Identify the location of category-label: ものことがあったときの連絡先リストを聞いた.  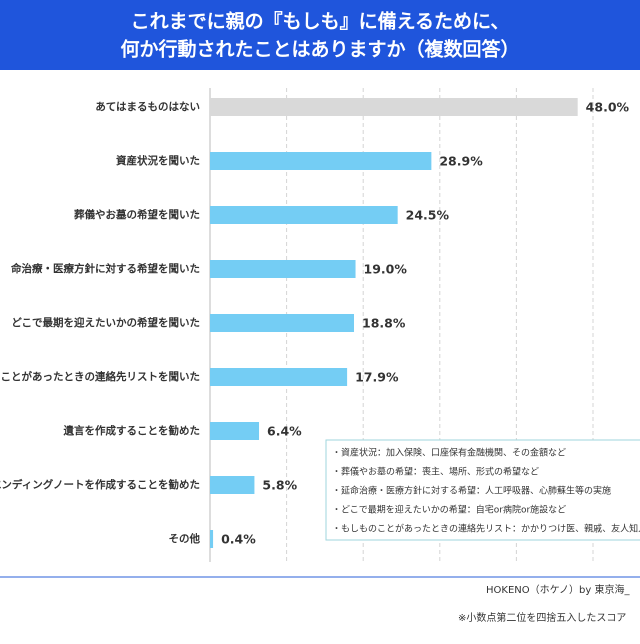
(100, 376).